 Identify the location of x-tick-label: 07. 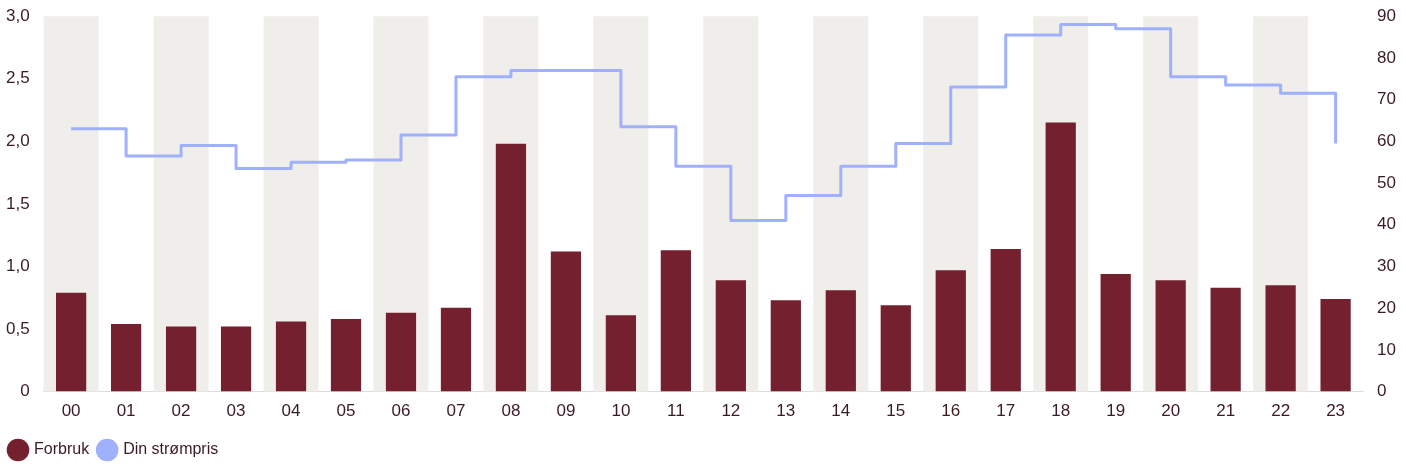
(456, 411).